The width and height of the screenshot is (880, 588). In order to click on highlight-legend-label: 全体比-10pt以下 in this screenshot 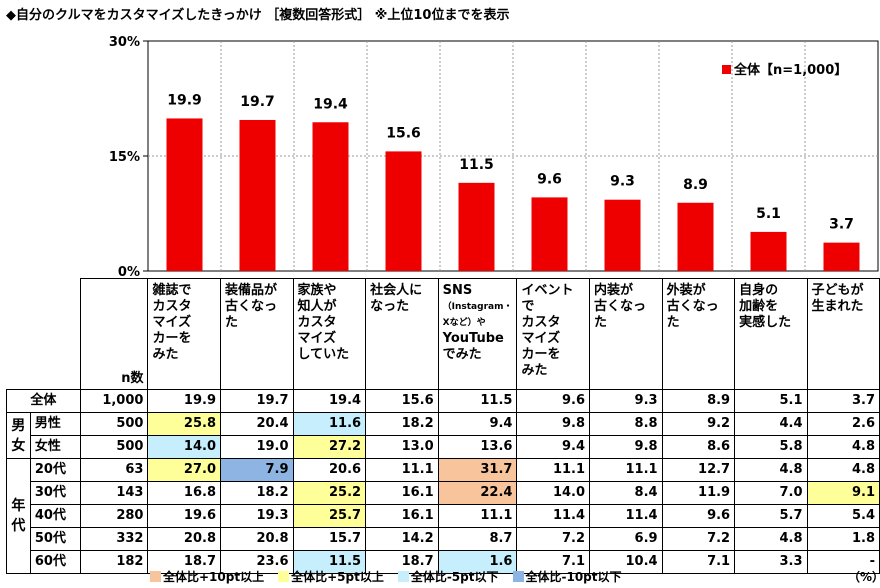, I will do `click(573, 577)`.